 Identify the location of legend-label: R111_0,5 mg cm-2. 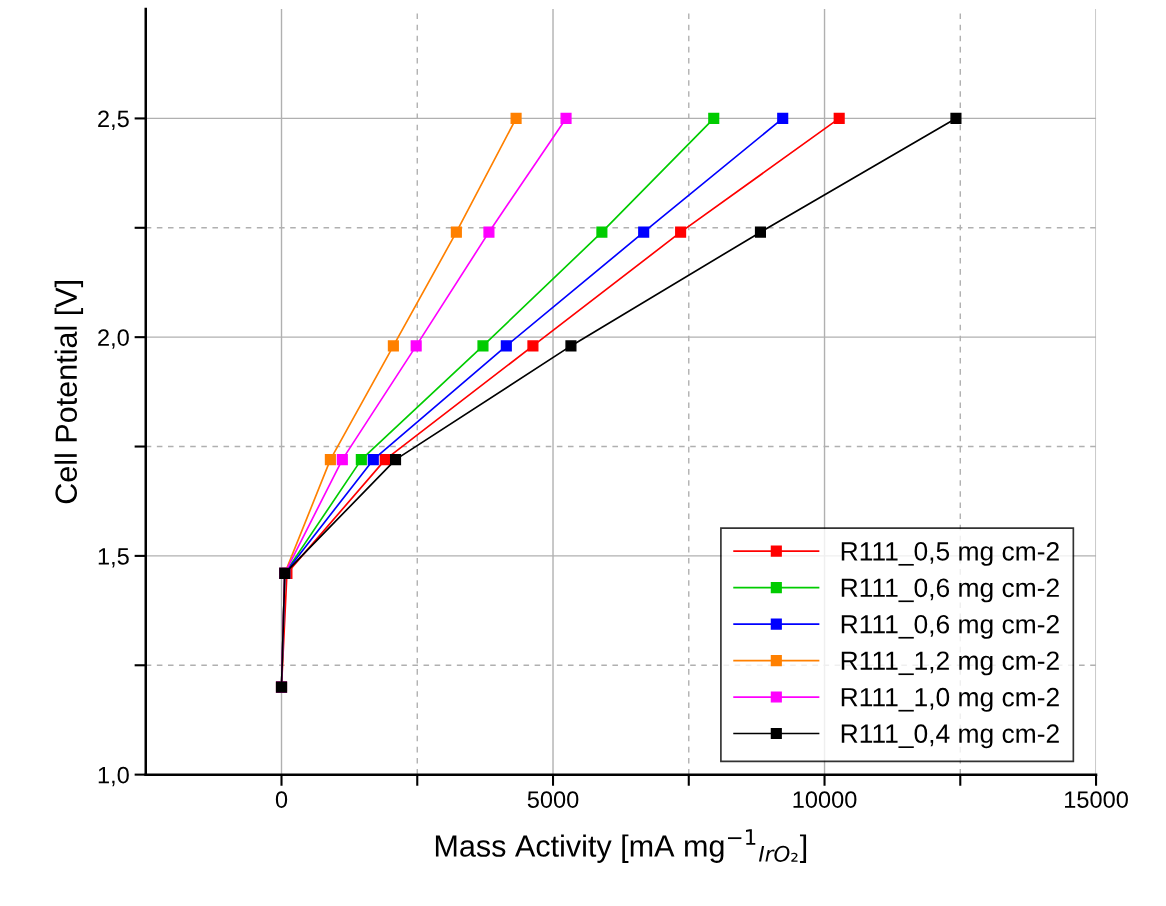
(950, 553).